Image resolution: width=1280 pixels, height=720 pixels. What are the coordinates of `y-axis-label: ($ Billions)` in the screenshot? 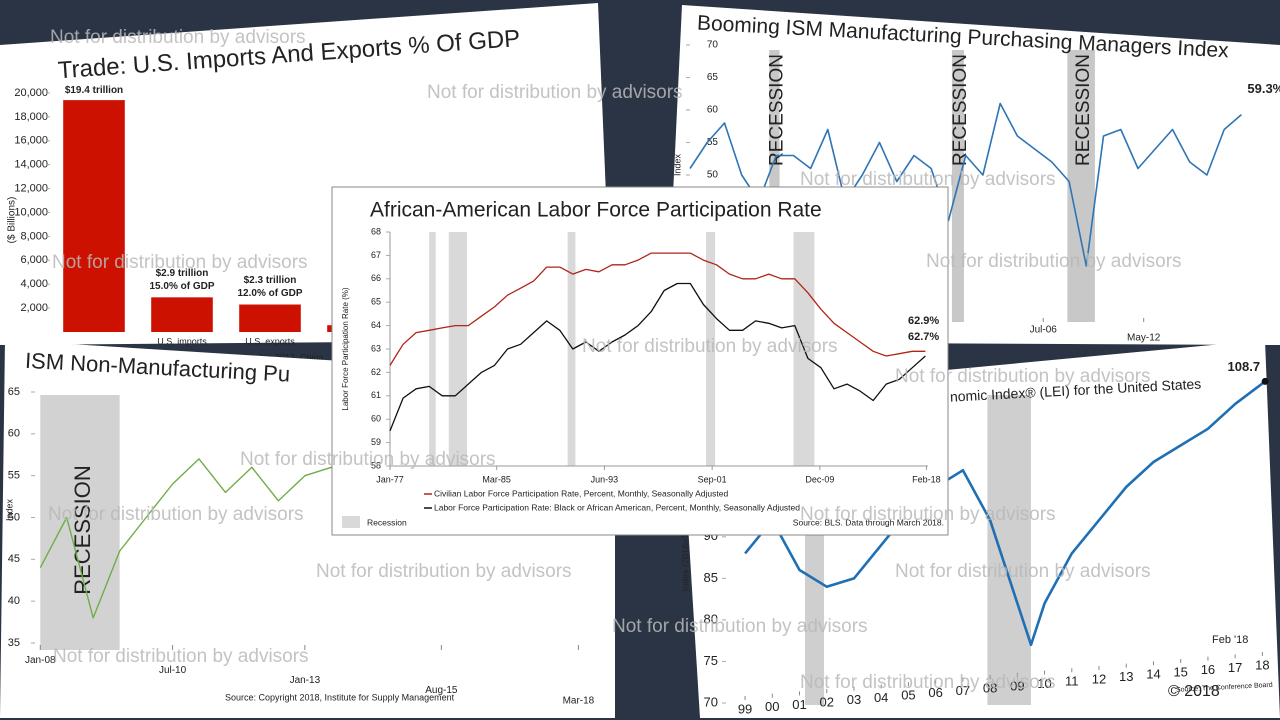 It's located at (12, 220).